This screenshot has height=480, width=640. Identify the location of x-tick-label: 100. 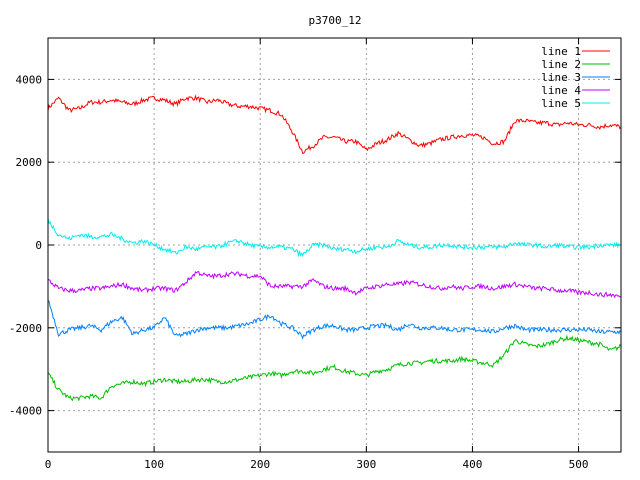
(154, 464).